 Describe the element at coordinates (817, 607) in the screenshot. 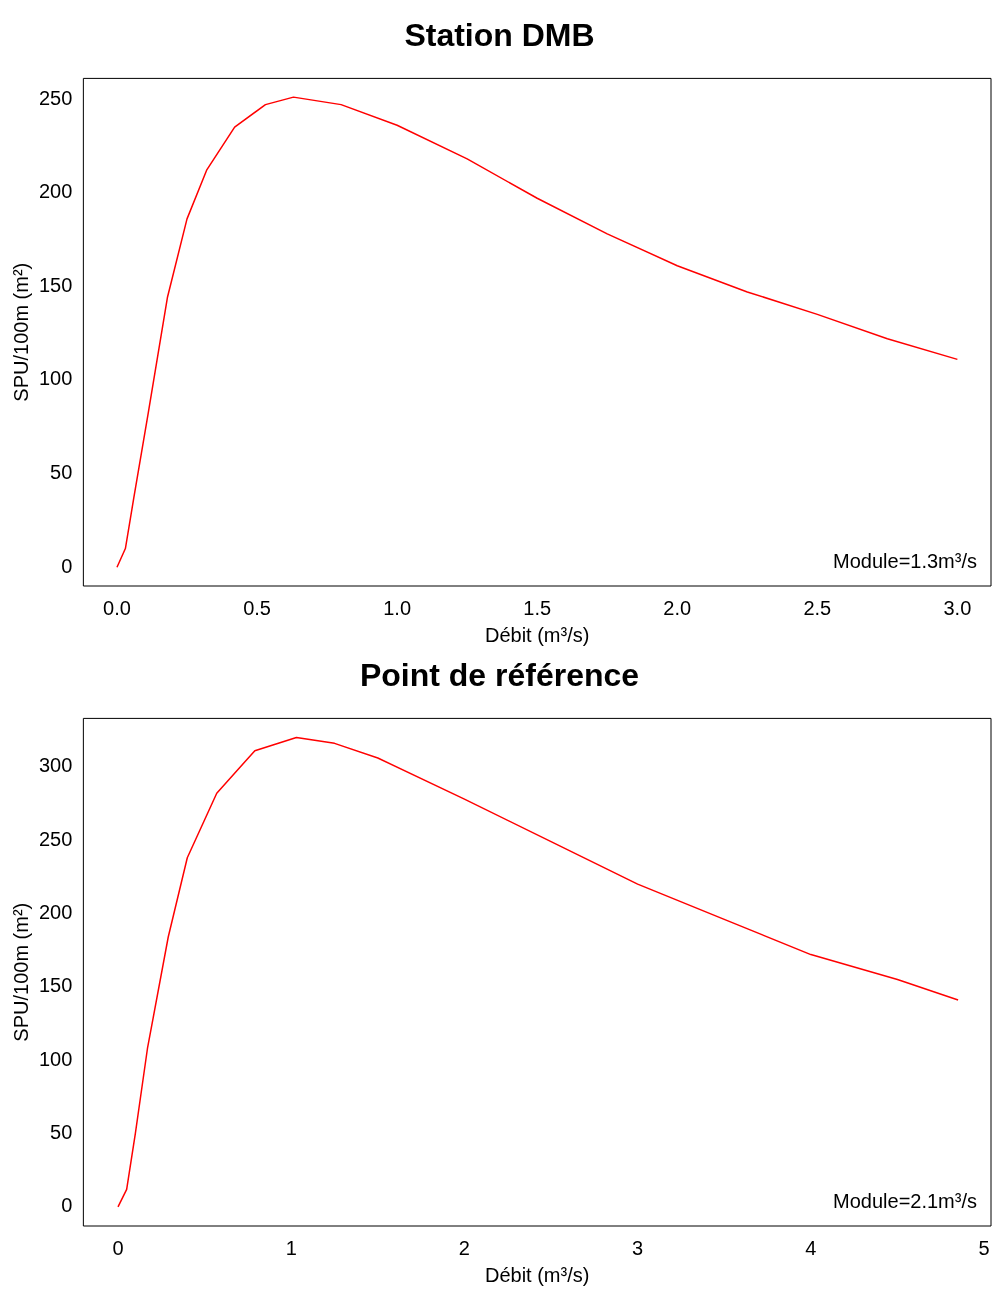

I see `x-tick-label: 2.5` at that location.